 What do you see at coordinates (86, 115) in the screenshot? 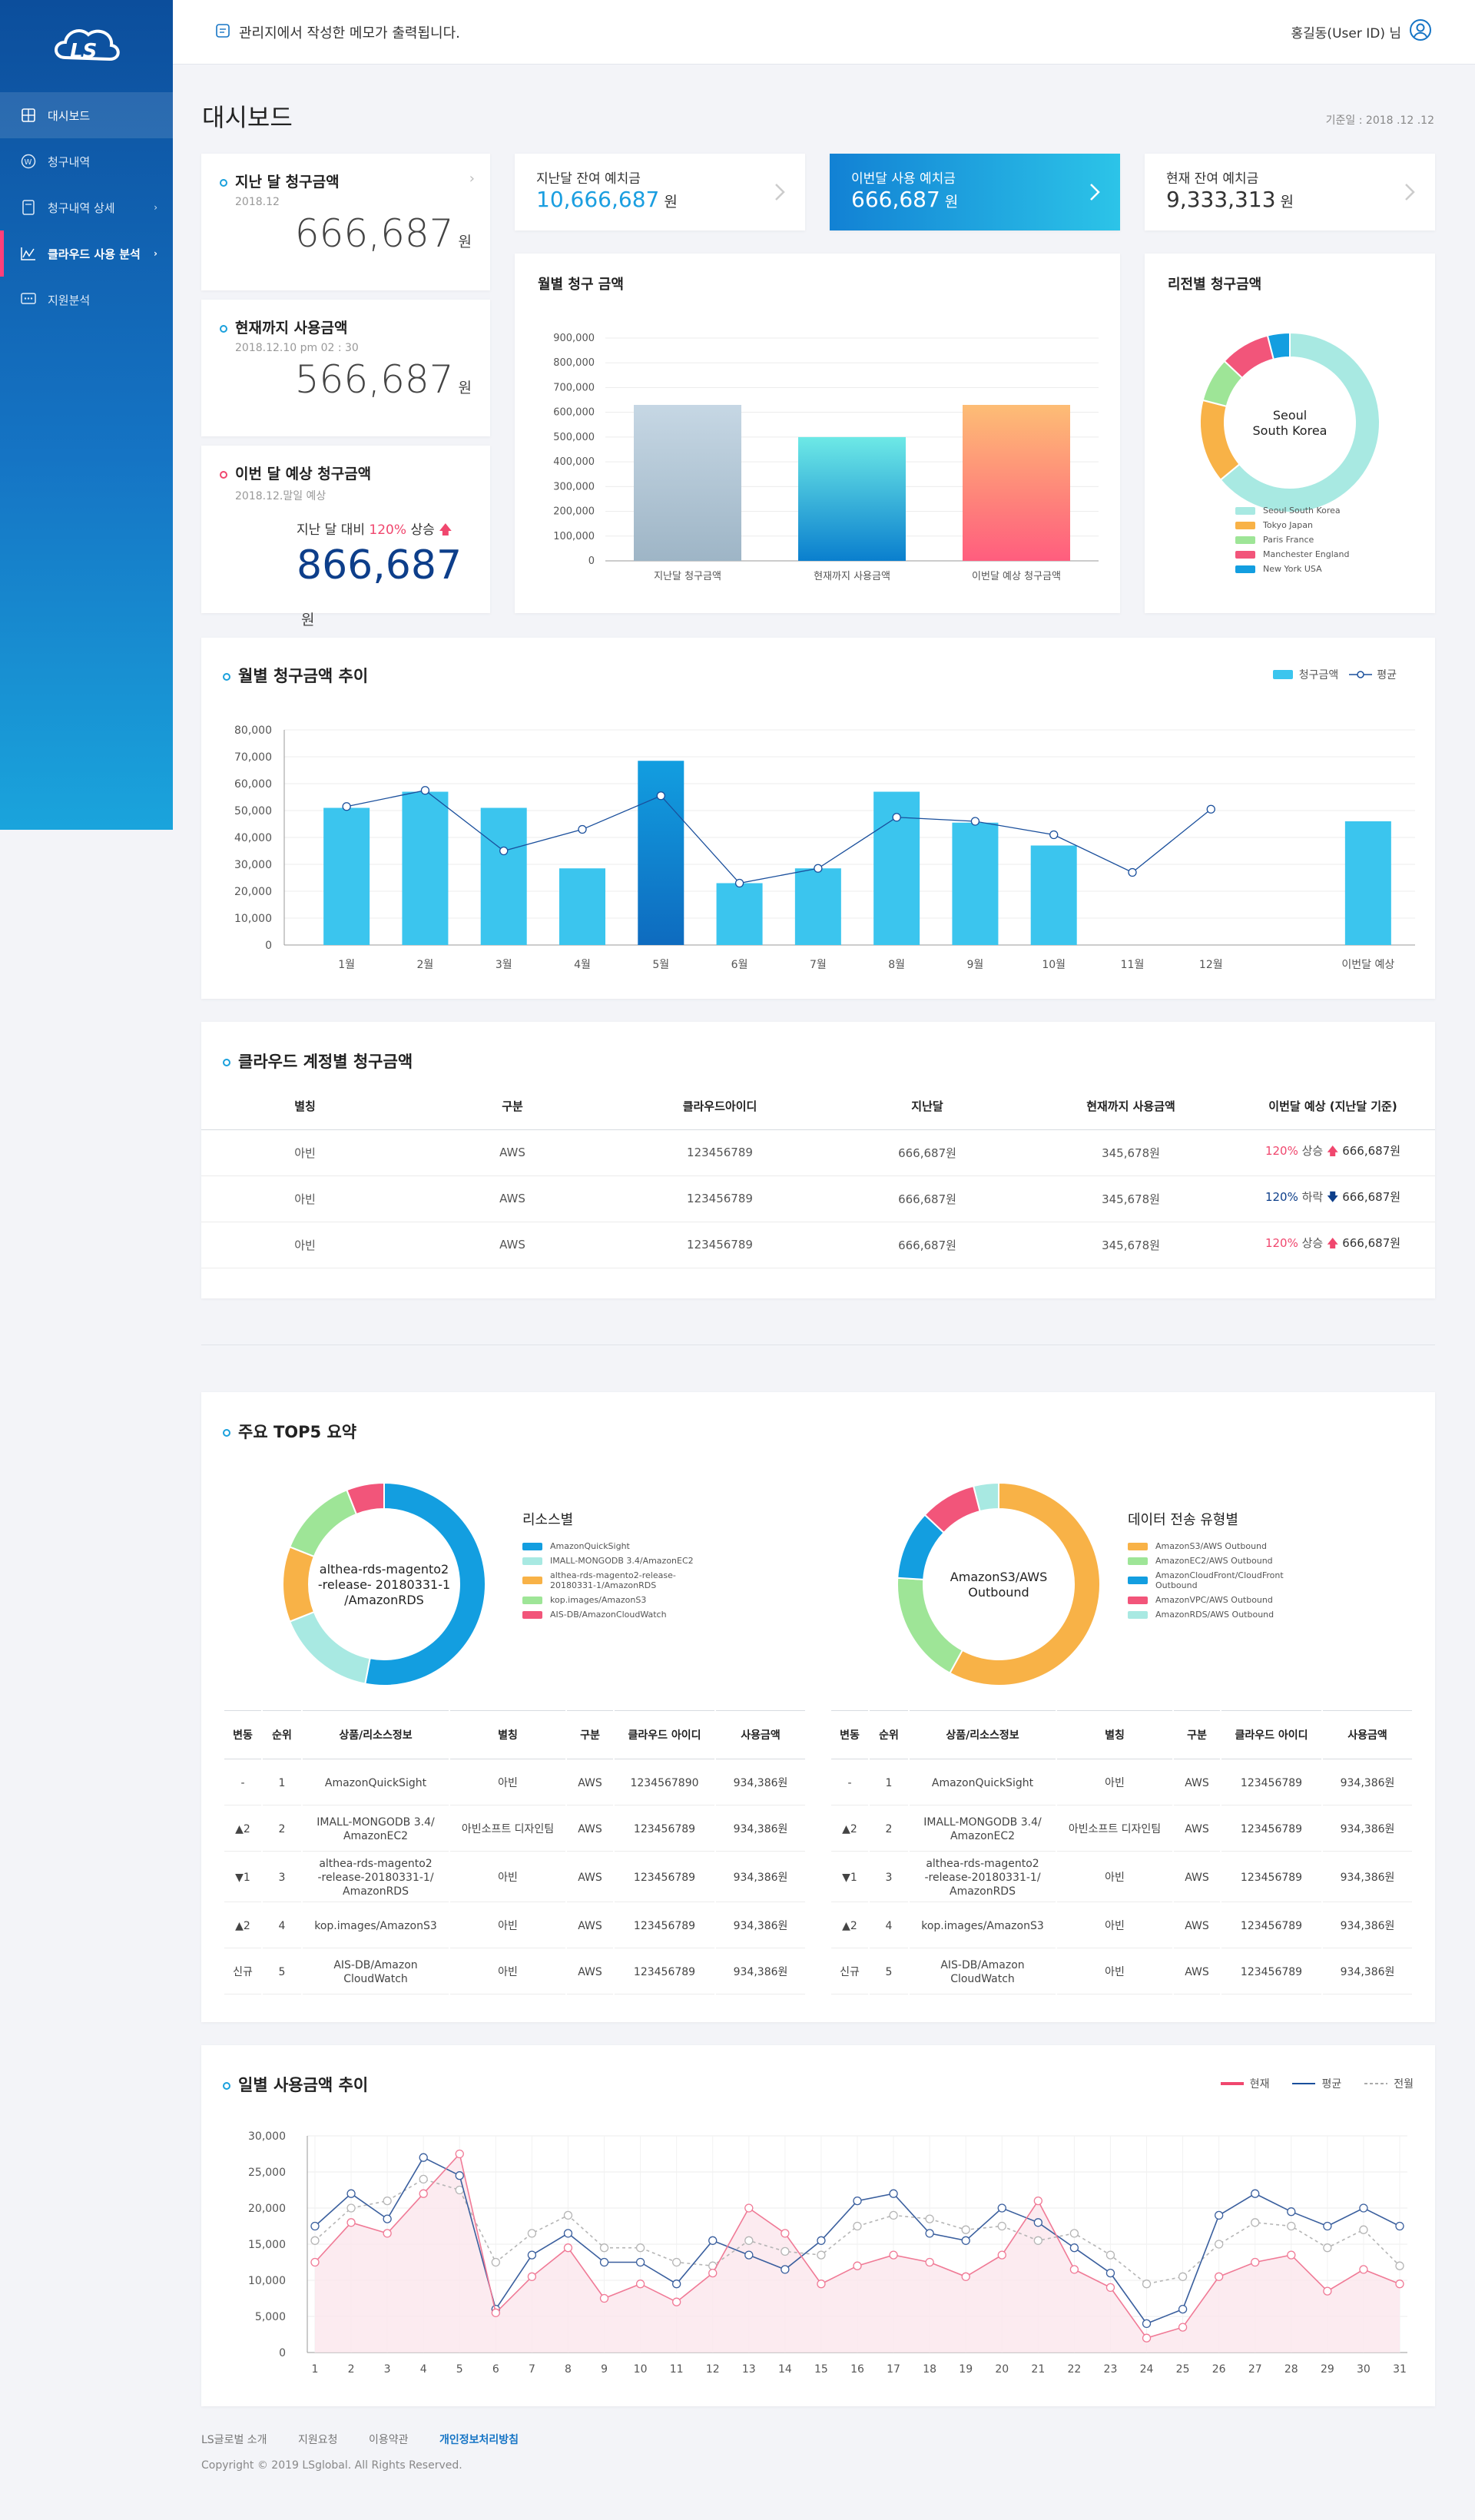
I see `sidebar-item-dashboard: 대시보드` at bounding box center [86, 115].